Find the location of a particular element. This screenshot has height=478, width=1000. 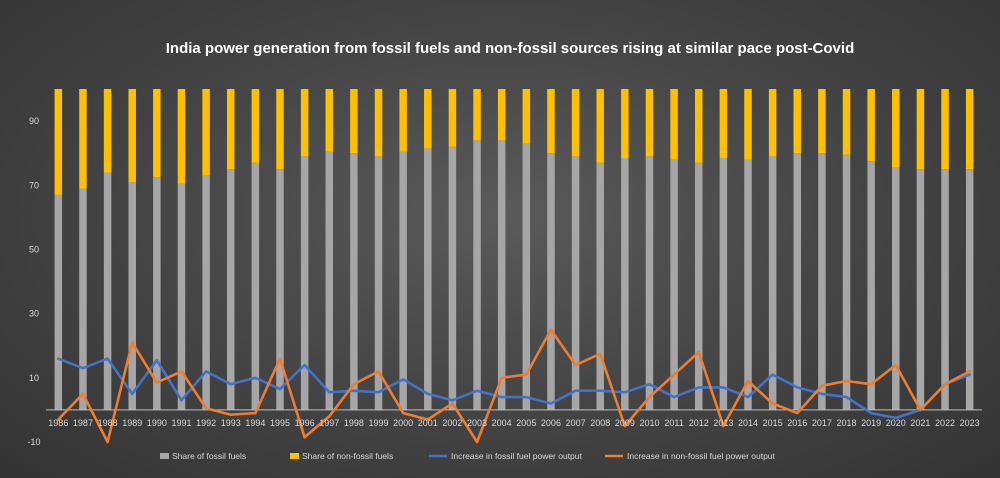

y-tick-label: -10 is located at coordinates (33, 442).